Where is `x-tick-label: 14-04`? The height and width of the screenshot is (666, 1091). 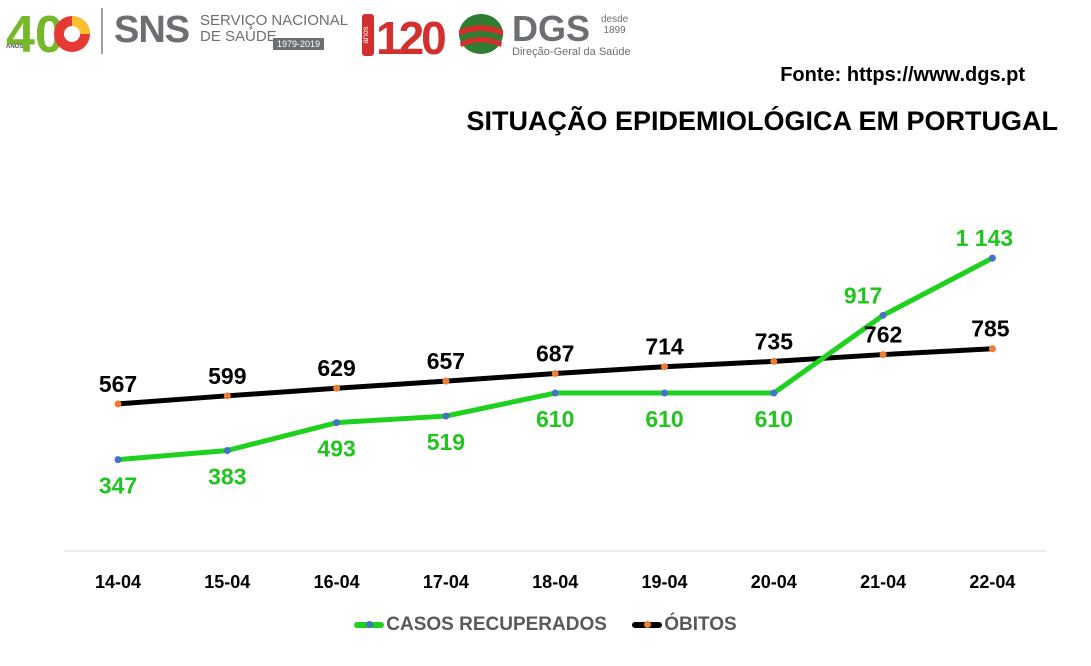
x-tick-label: 14-04 is located at coordinates (118, 582).